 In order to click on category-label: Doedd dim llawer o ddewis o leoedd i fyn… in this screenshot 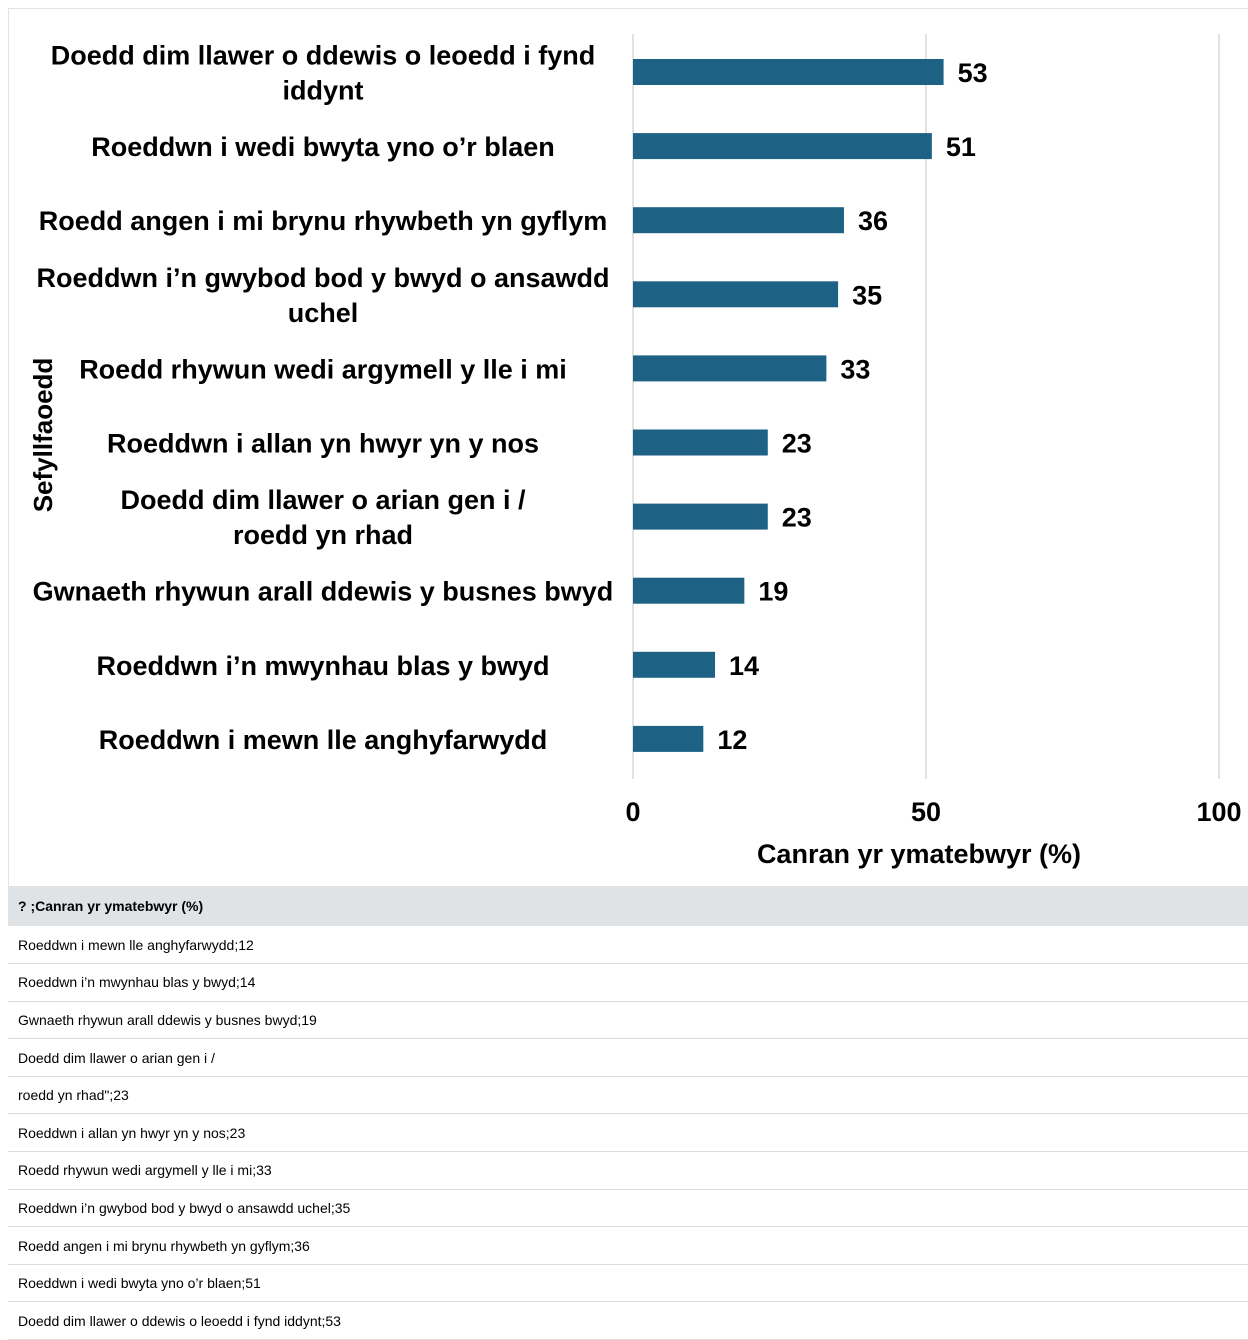, I will do `click(323, 73)`.